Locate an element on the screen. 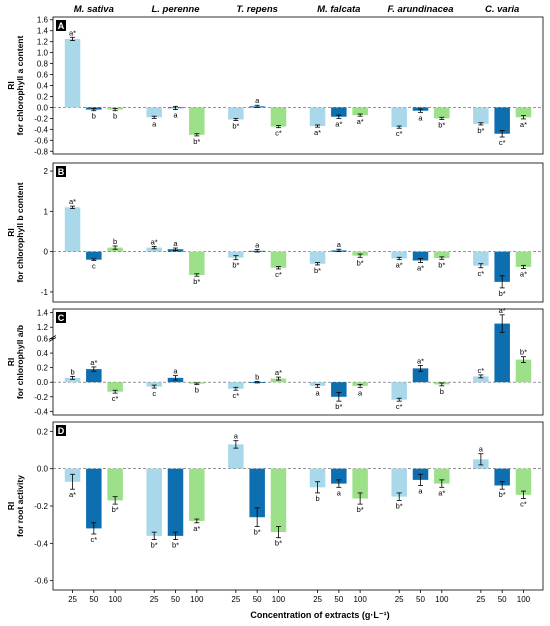 Image resolution: width=550 pixels, height=626 pixels. species-label: M. falcata is located at coordinates (338, 9).